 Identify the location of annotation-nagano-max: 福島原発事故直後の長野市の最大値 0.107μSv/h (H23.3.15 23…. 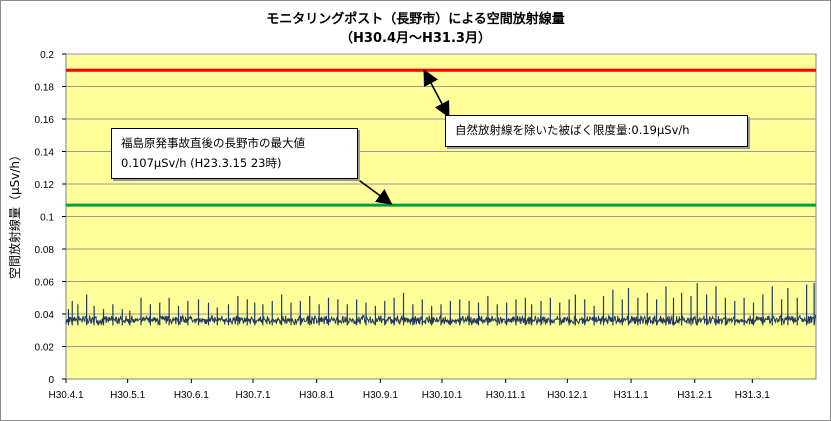
(234, 153).